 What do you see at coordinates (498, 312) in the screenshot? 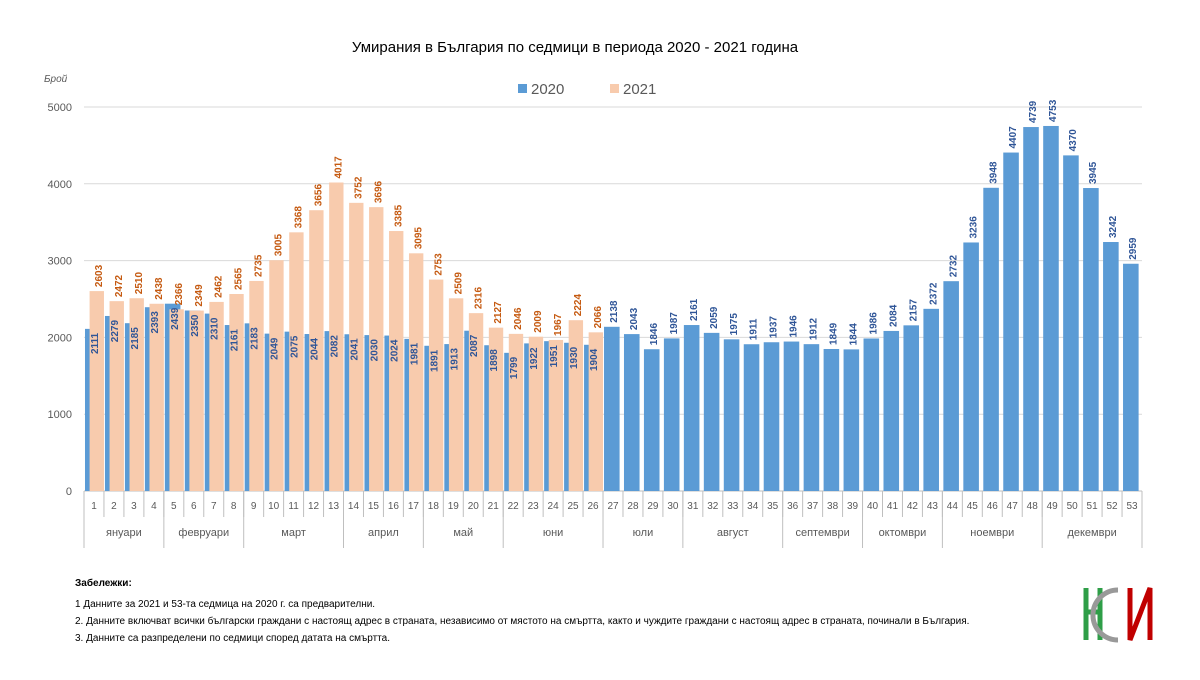
I see `data-label: 2127` at bounding box center [498, 312].